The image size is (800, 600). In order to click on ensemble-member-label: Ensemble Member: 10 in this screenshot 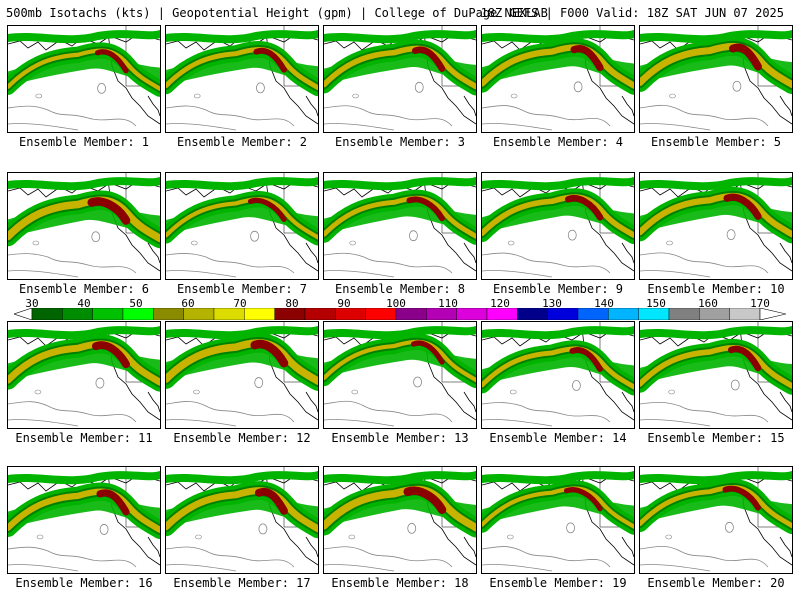, I will do `click(716, 289)`.